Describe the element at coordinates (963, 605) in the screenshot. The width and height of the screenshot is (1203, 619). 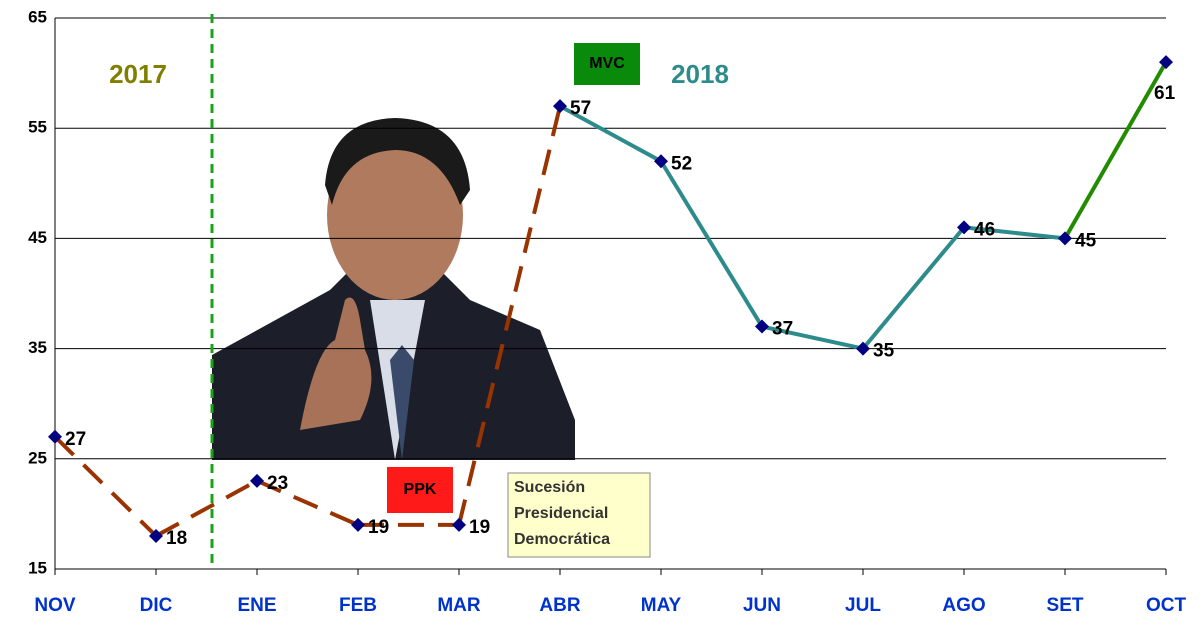
I see `x-tick-label: AGO` at that location.